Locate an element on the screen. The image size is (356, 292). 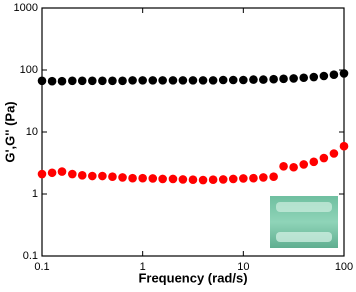
y-tick-label: 1000 is located at coordinates (26, 8).